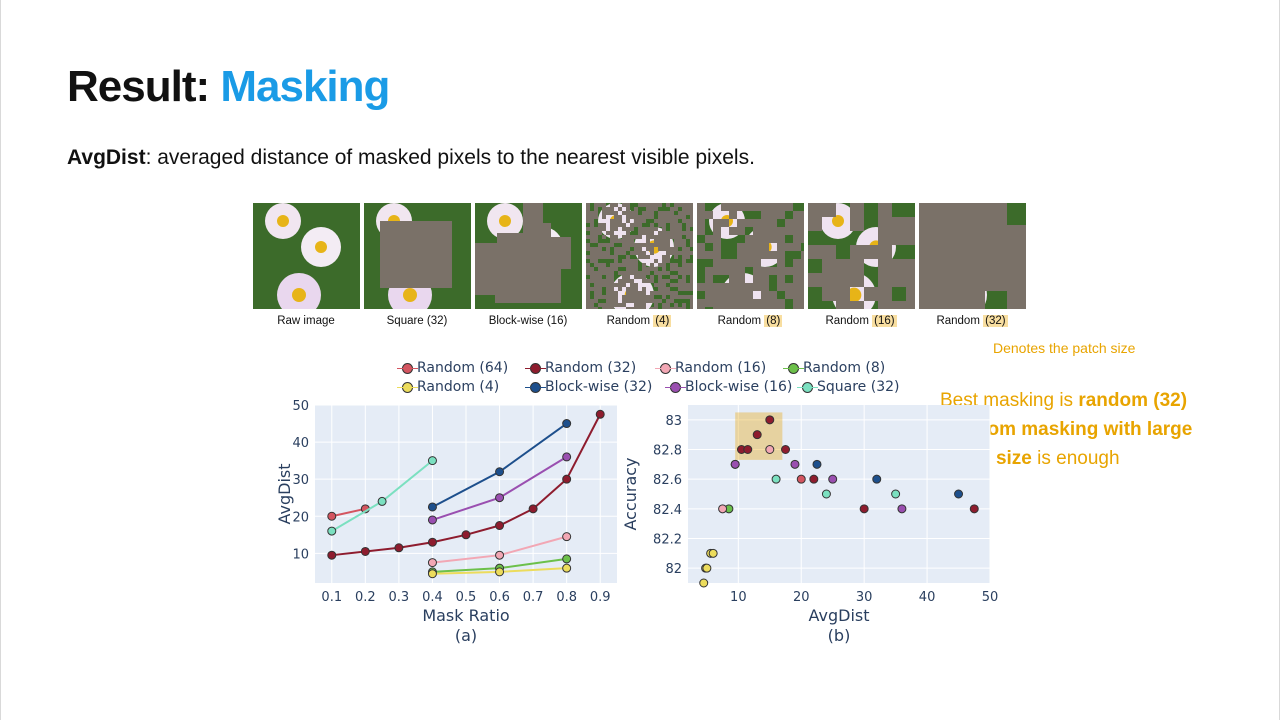 Image resolution: width=1280 pixels, height=720 pixels. Describe the element at coordinates (839, 494) in the screenshot. I see `plot-area` at that location.